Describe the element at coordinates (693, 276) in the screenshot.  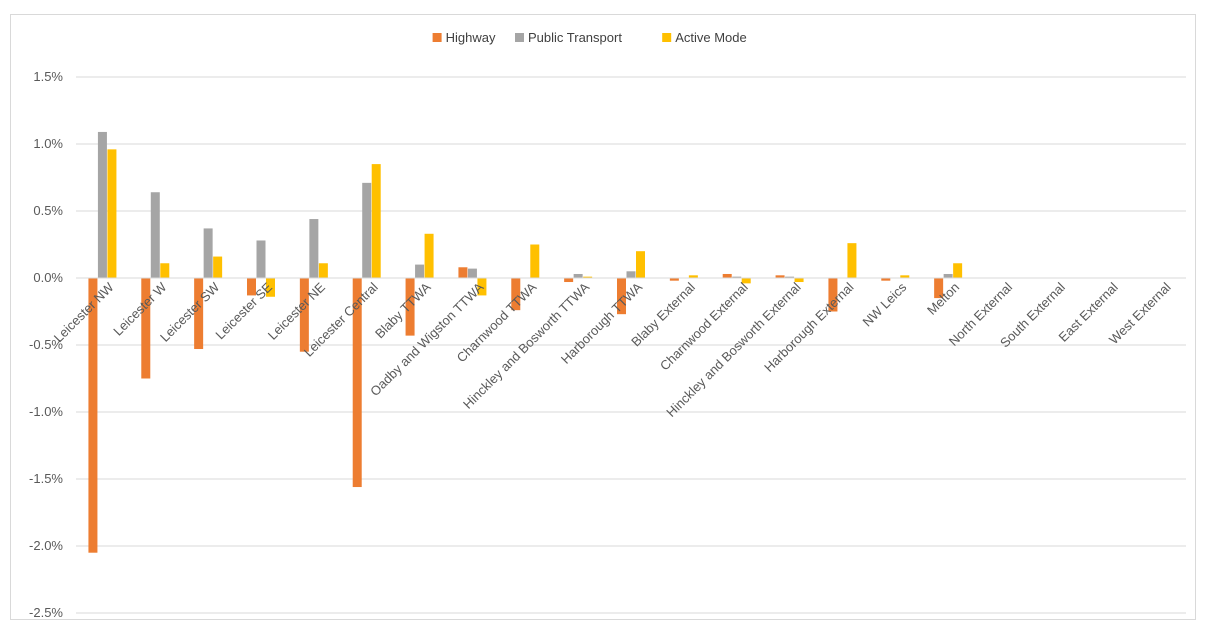
I see `bar-active-mode-blaby-external` at that location.